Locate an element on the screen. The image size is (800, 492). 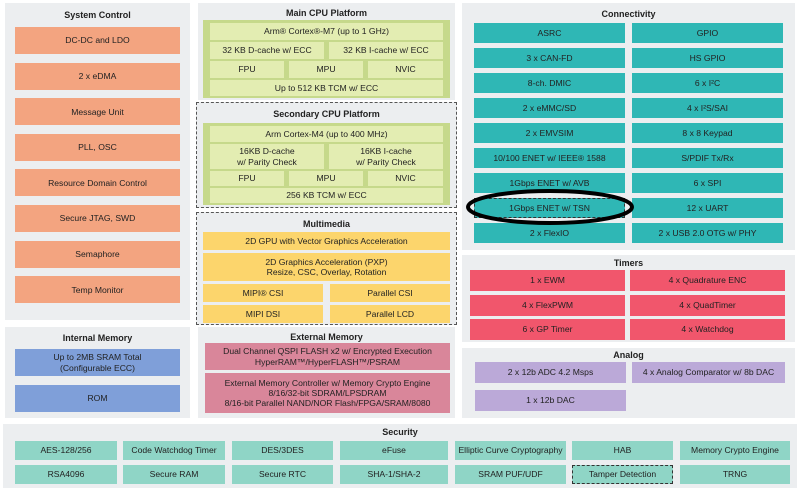
m4-tcm: 256 KB TCM w/ ECC is located at coordinates (326, 195).